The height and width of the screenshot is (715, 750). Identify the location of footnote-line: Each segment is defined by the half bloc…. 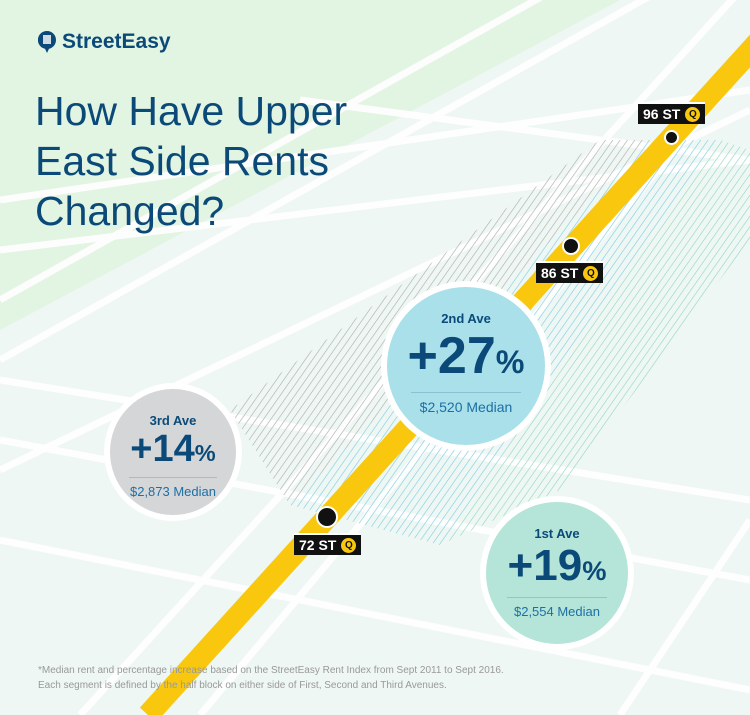
(242, 685).